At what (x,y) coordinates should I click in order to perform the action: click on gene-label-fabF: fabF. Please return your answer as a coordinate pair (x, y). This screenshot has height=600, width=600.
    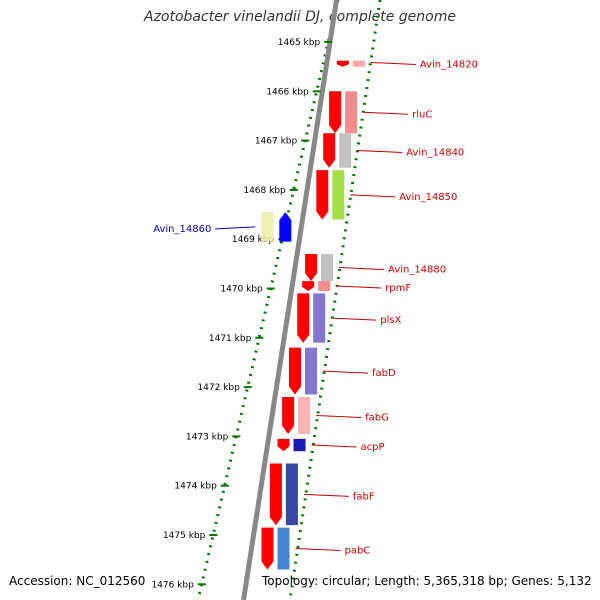
    Looking at the image, I should click on (364, 496).